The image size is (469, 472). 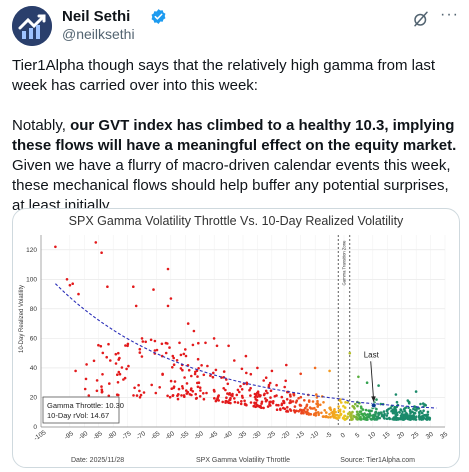 What do you see at coordinates (112, 435) in the screenshot?
I see `x-tick-label: -80` at bounding box center [112, 435].